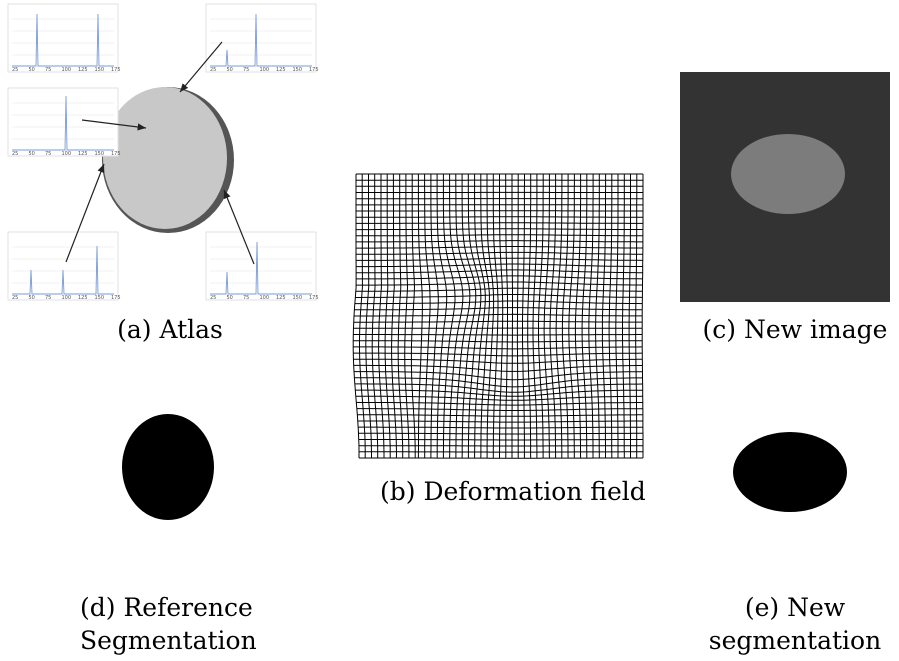 The width and height of the screenshot is (899, 661). Describe the element at coordinates (168, 640) in the screenshot. I see `reference-segmentation-caption-line2: Segmentation` at that location.